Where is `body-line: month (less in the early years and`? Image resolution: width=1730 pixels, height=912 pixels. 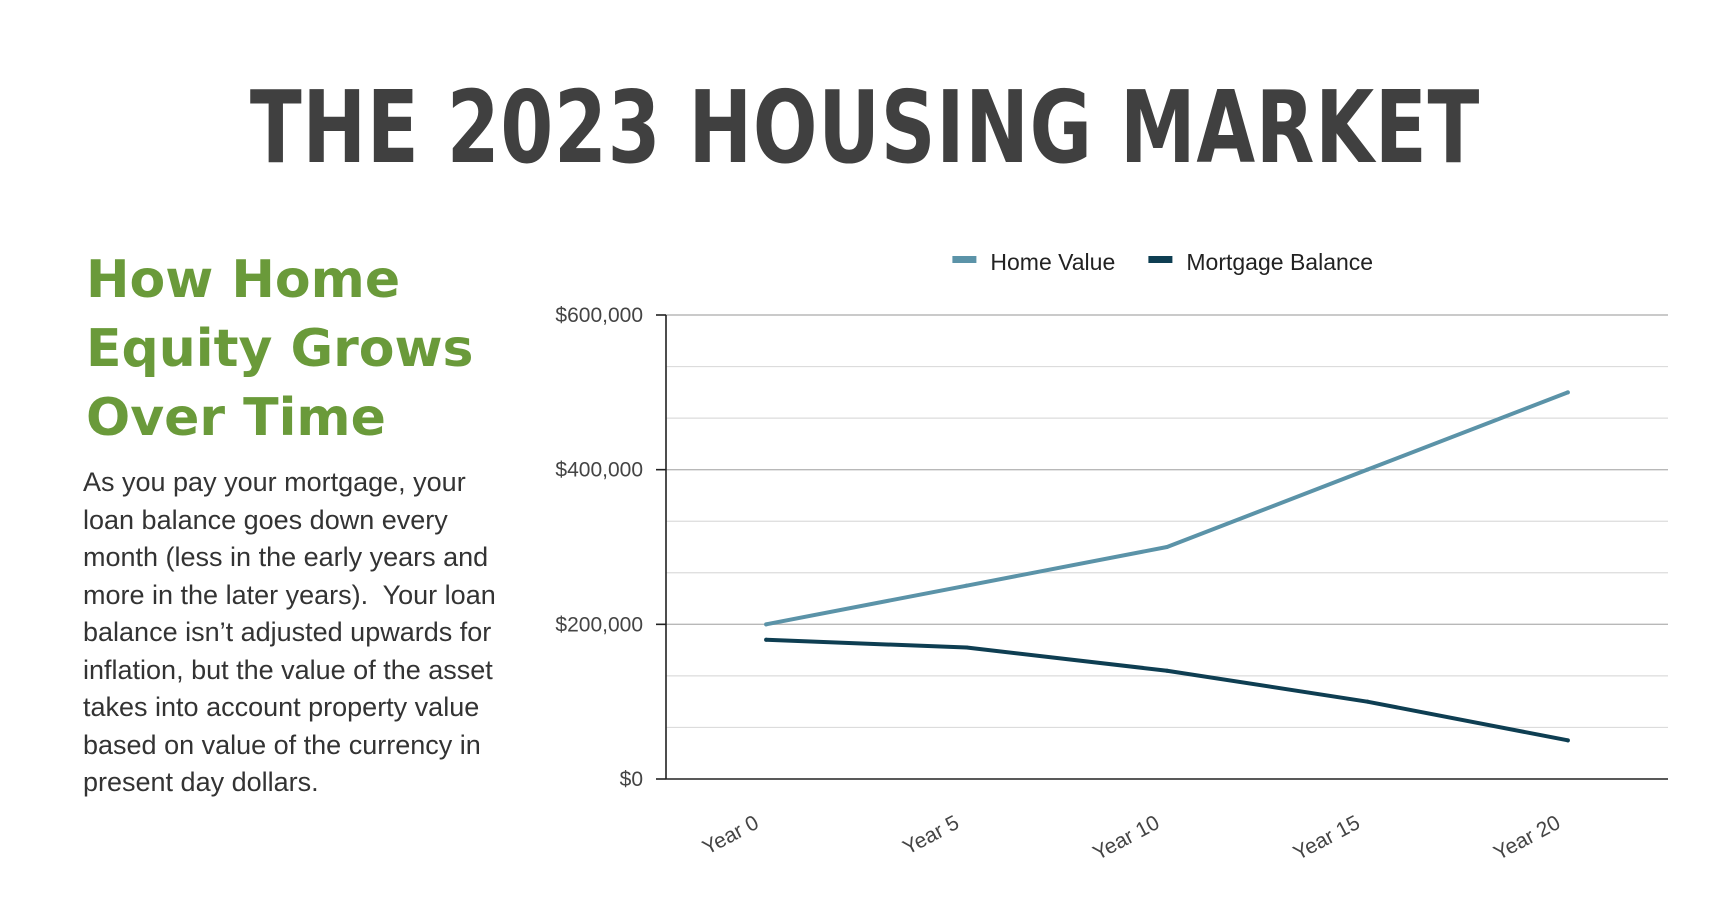 body-line: month (less in the early years and is located at coordinates (286, 557).